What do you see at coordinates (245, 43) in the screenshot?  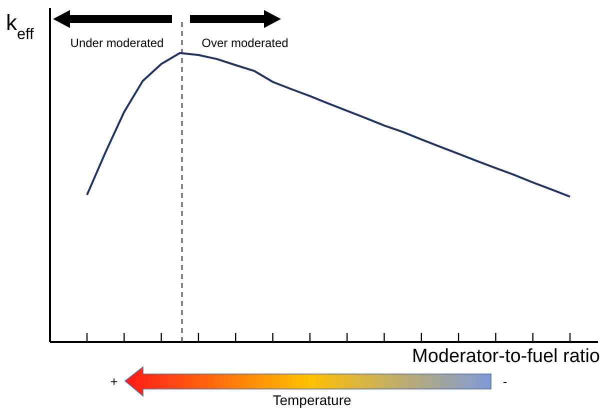 I see `text: Over moderated` at bounding box center [245, 43].